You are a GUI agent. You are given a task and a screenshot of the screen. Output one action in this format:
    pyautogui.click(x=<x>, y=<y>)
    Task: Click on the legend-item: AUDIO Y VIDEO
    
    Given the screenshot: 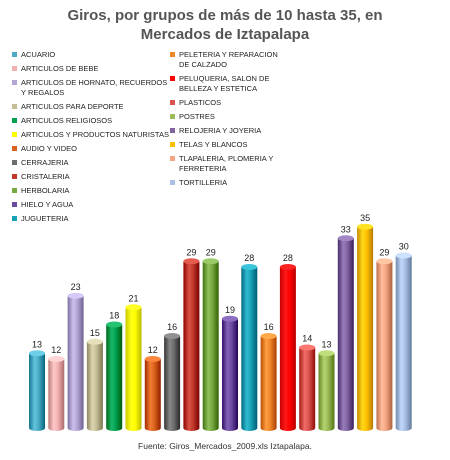 What is the action you would take?
    pyautogui.click(x=91, y=149)
    